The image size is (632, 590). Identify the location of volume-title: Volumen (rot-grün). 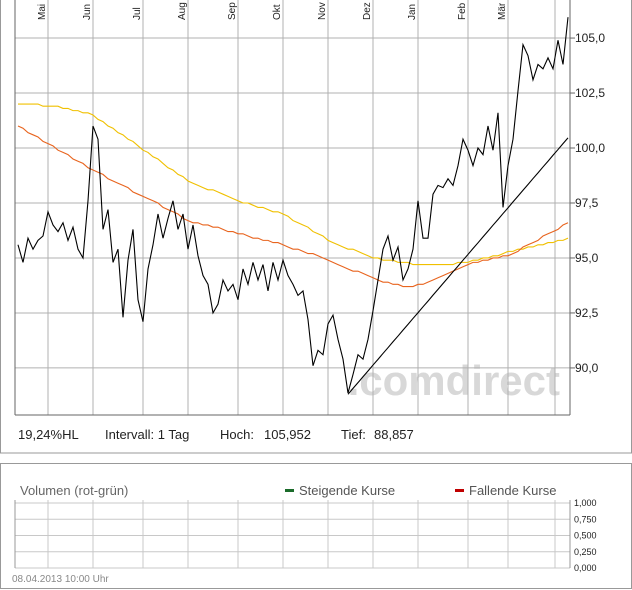
(74, 490).